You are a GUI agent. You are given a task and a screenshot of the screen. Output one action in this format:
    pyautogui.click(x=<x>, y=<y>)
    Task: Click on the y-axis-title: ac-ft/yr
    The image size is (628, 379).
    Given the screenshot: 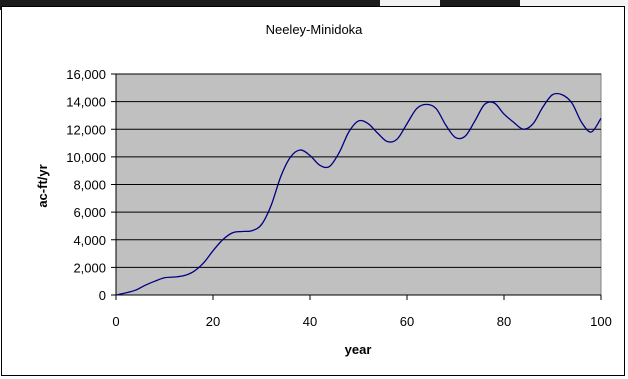 What is the action you would take?
    pyautogui.click(x=42, y=185)
    